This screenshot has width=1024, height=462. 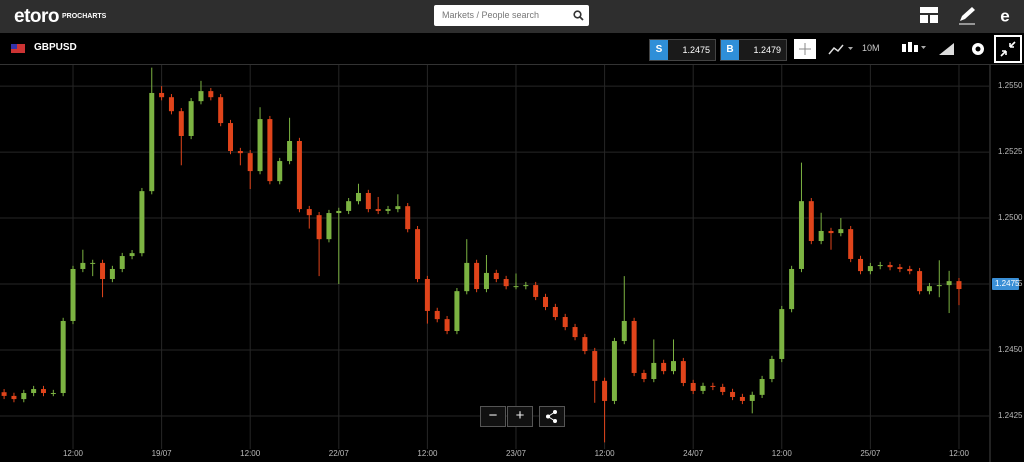 I want to click on buy-button: B 1.2479, so click(x=753, y=50).